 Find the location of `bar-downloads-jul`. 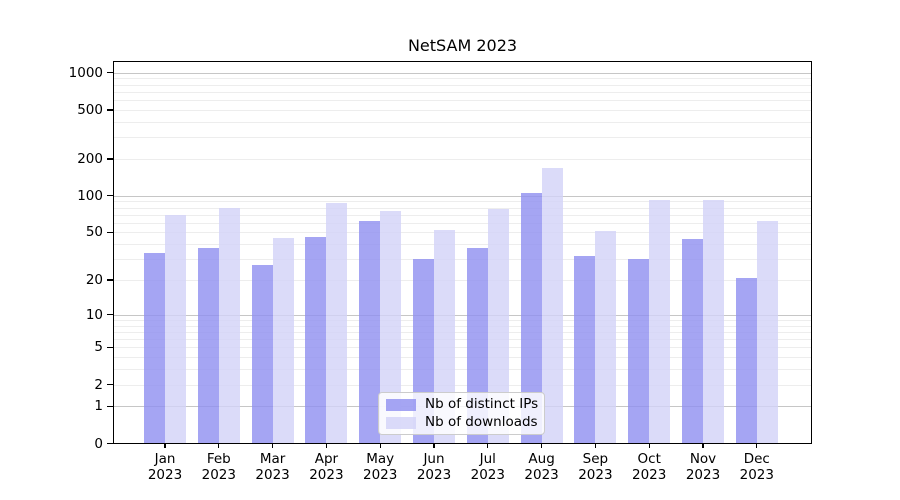

bar-downloads-jul is located at coordinates (498, 326).